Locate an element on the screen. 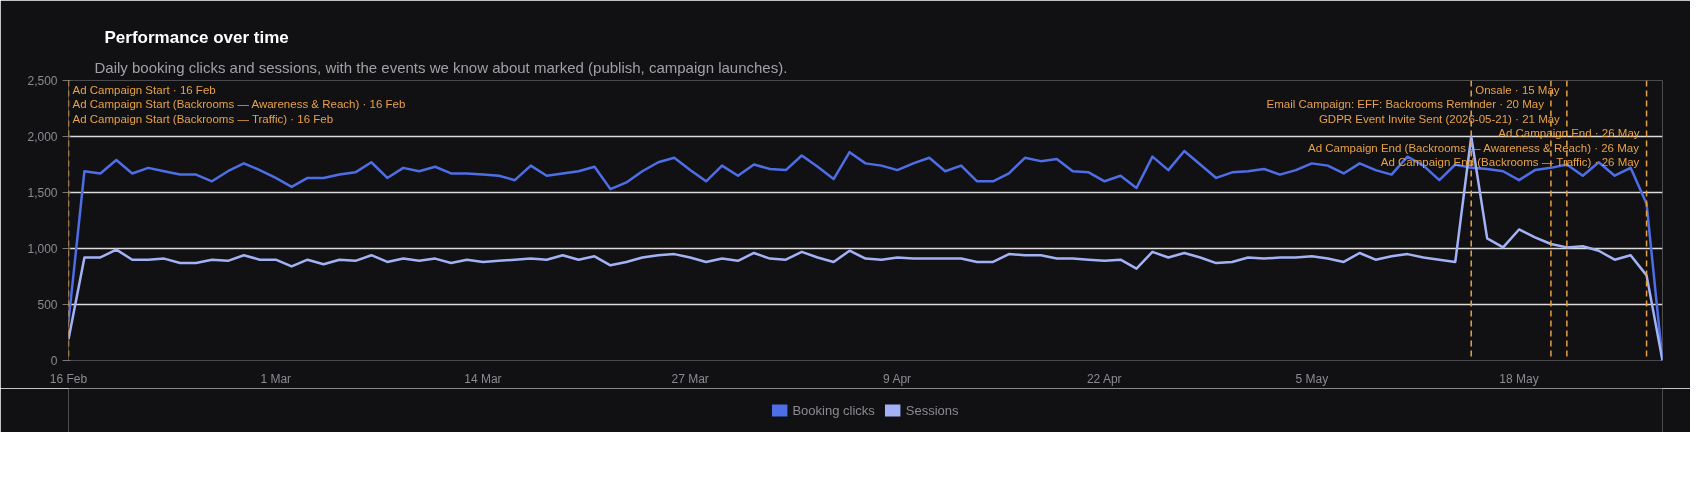 The height and width of the screenshot is (489, 1700). ref-line-label: GDPR Event Invite Sent (2026-05-21) · 21 May is located at coordinates (1439, 118).